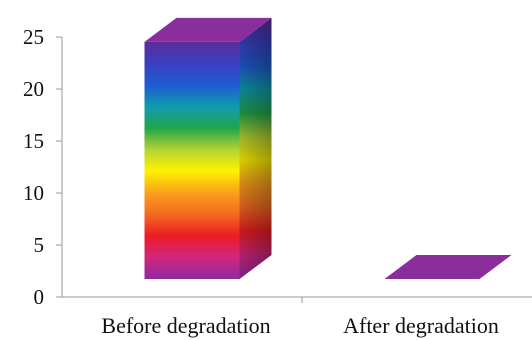 This screenshot has width=532, height=340. Describe the element at coordinates (39, 297) in the screenshot. I see `y-tick-label-0: 0` at that location.